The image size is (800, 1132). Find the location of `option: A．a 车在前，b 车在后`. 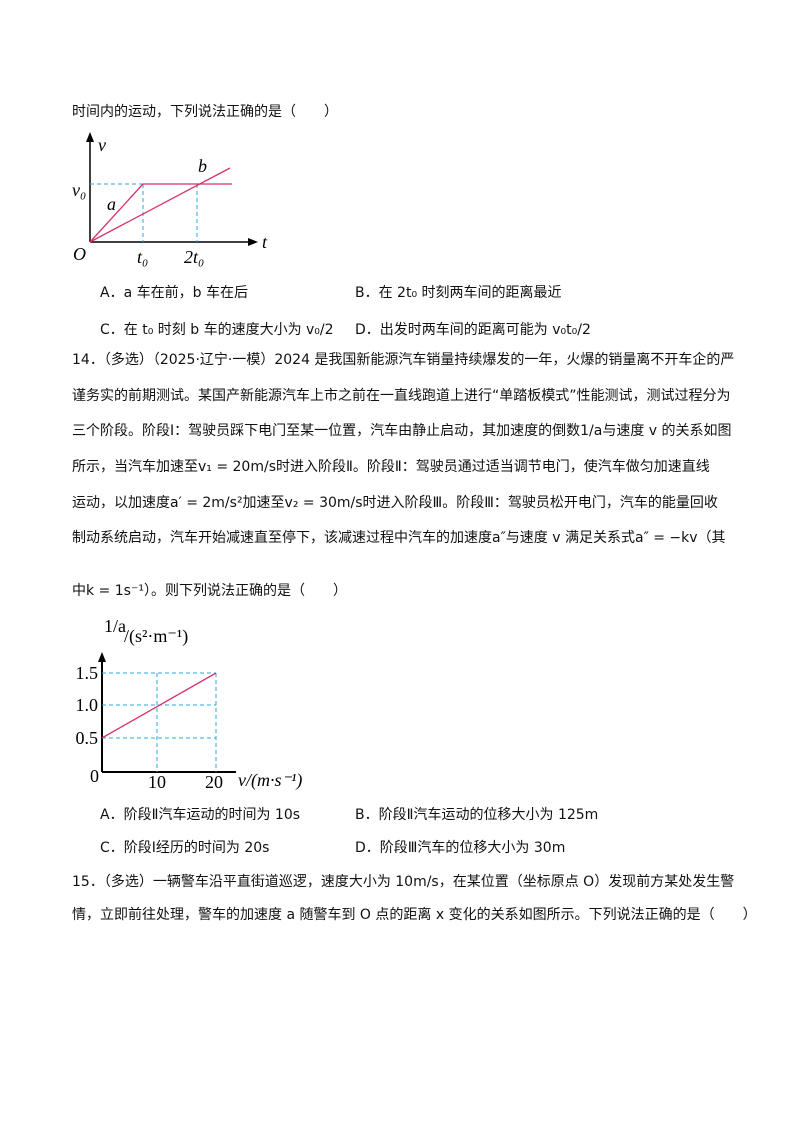

option: A．a 车在前，b 车在后 is located at coordinates (174, 293).